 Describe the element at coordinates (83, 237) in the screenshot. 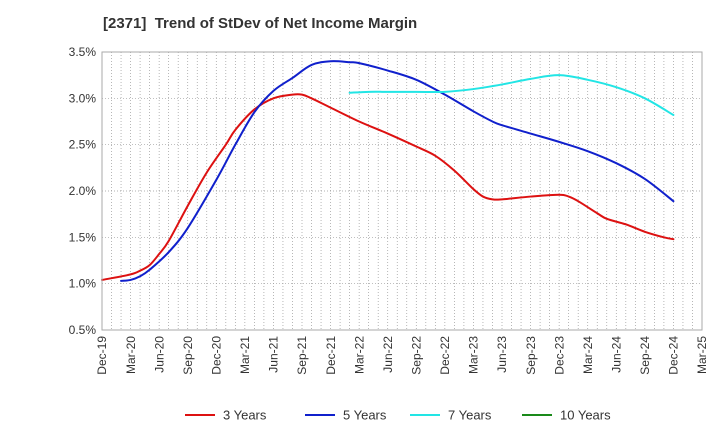

I see `y-tick-label: 1.5%` at that location.